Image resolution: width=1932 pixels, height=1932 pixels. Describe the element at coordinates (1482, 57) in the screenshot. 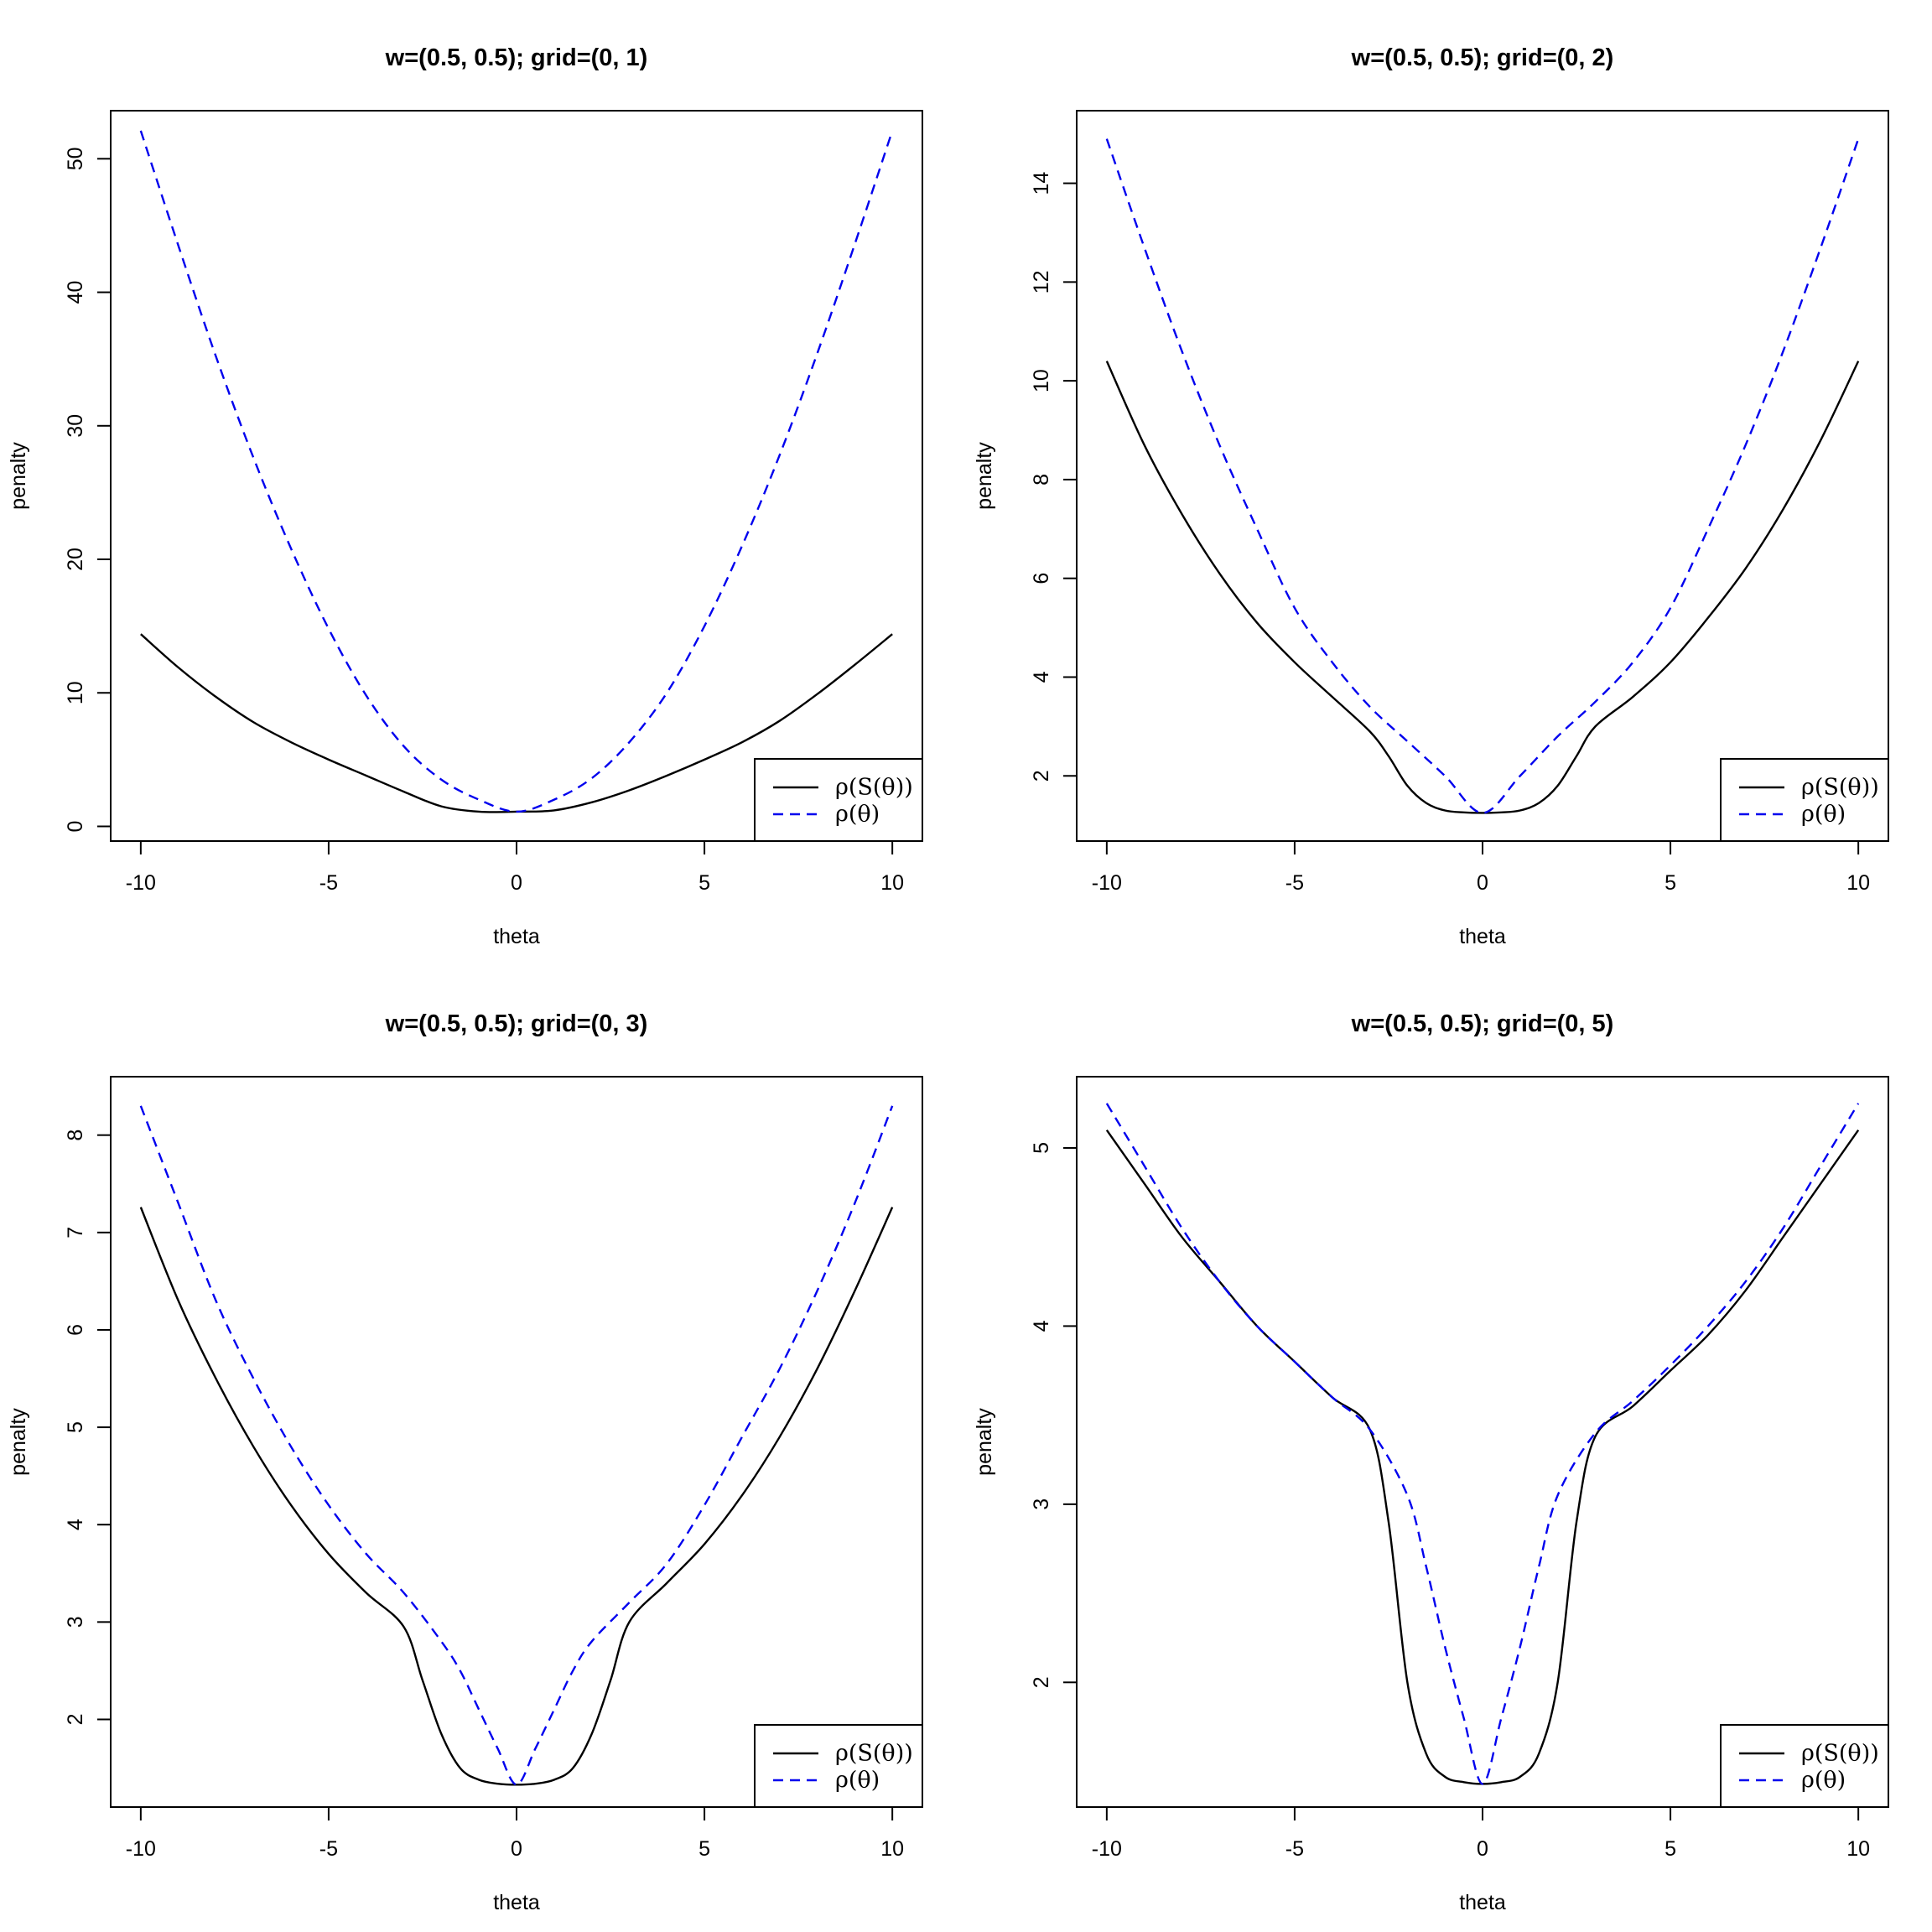

I see `chart-title: w=(0.5, 0.5); grid=(0, 2)` at that location.